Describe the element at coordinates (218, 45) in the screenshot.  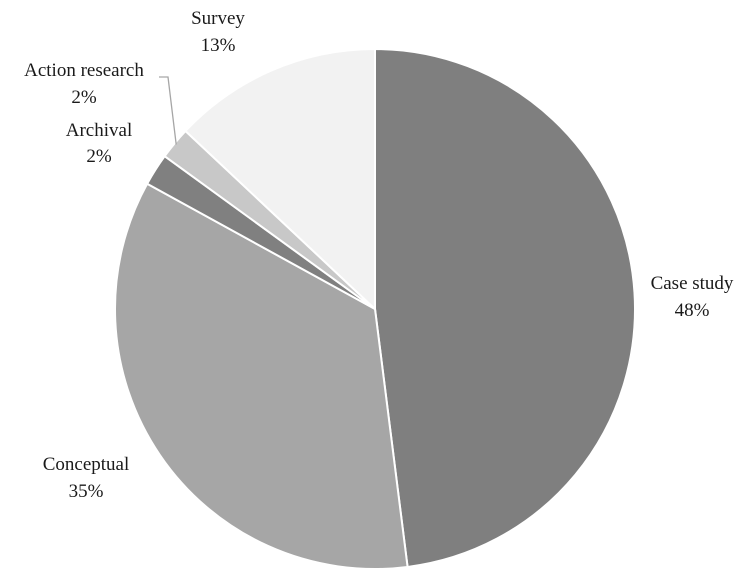
I see `slice-label-survey-value: 13%` at that location.